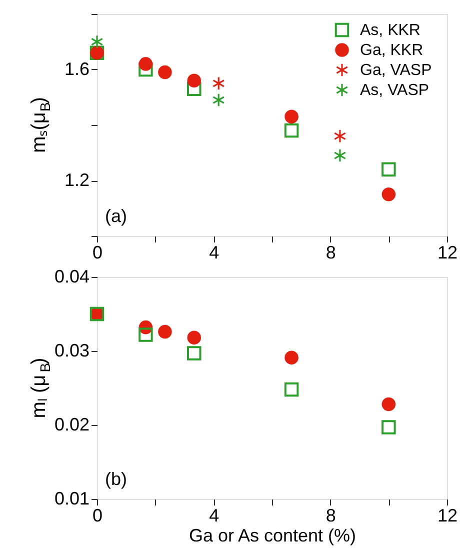 The width and height of the screenshot is (472, 560). Describe the element at coordinates (272, 536) in the screenshot. I see `x-axis-title: Ga or As content (%)` at that location.